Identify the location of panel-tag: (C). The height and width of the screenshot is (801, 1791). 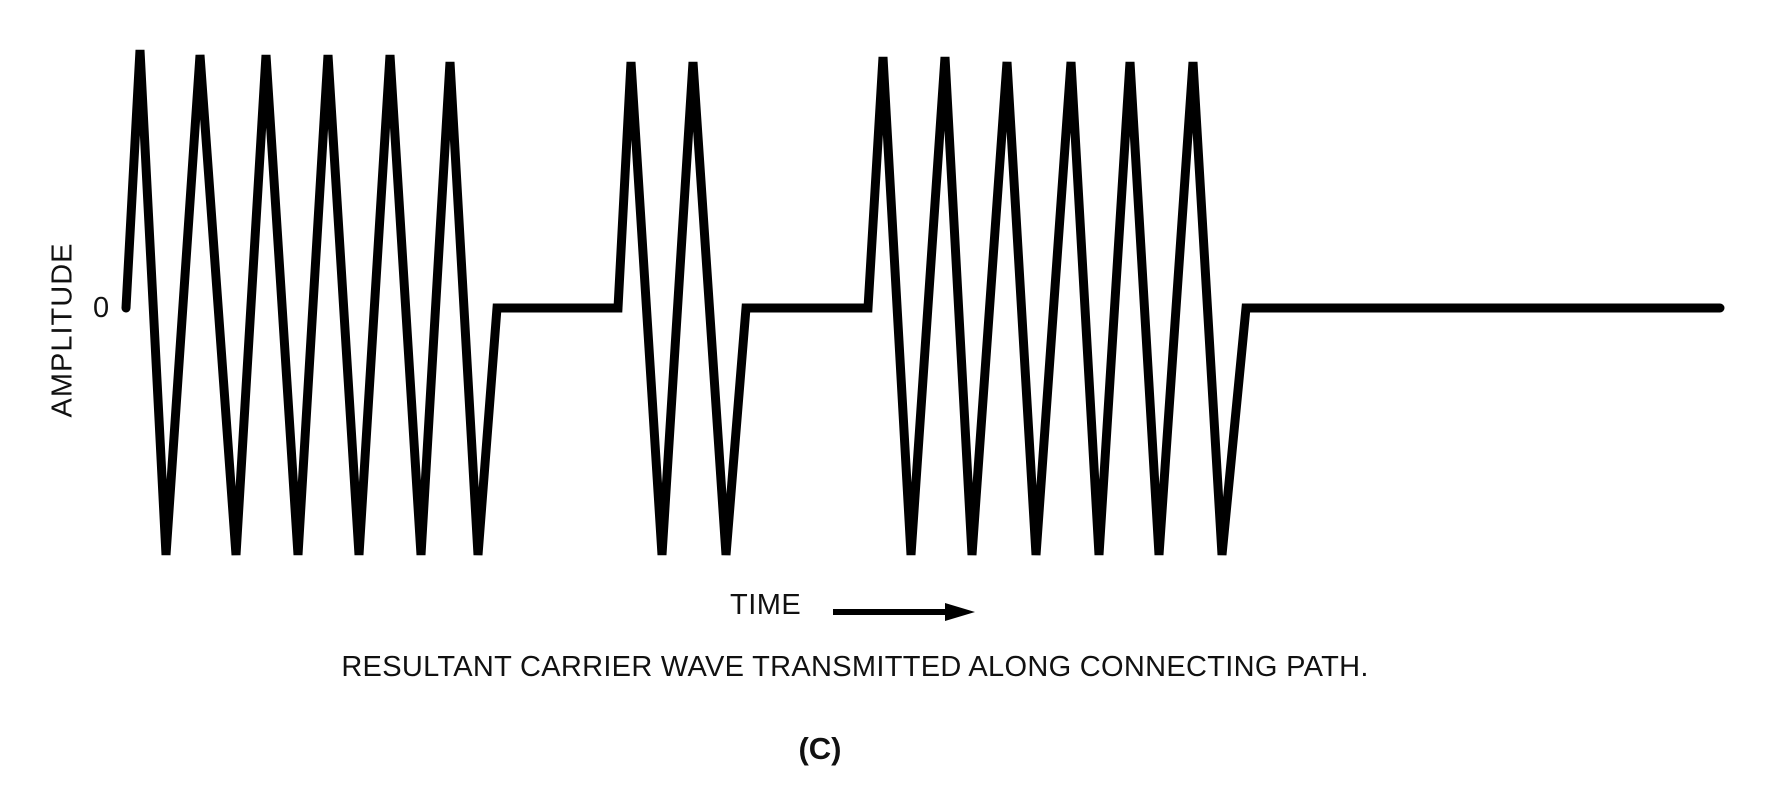
(820, 749).